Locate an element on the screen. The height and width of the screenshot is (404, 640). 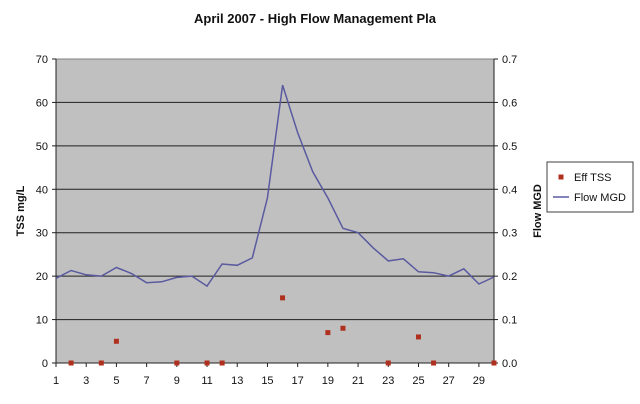
y-tick-label: 20 is located at coordinates (42, 277).